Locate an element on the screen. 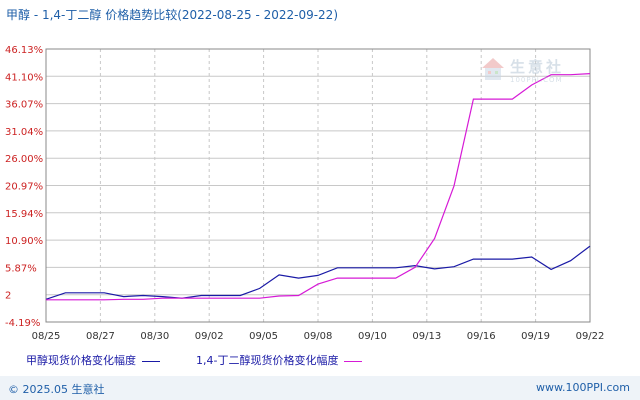 Image resolution: width=640 pixels, height=400 pixels. legend-bdo: 1,4-丁二醇现货价格变化幅度 is located at coordinates (279, 360).